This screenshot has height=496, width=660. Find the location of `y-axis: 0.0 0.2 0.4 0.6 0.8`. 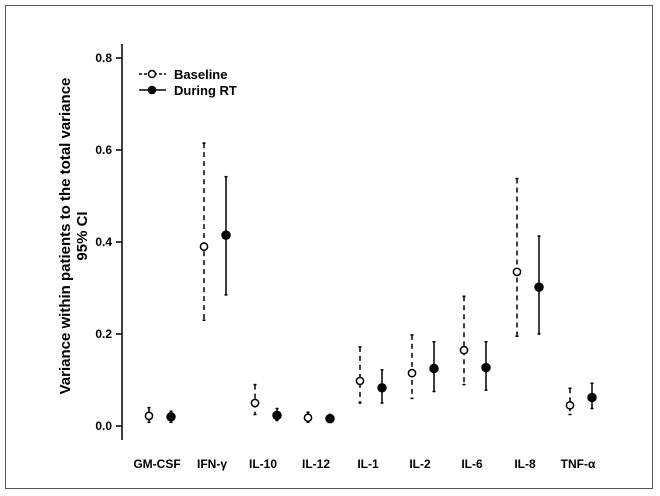

y-axis: 0.0 0.2 0.4 0.6 0.8 is located at coordinates (109, 242).